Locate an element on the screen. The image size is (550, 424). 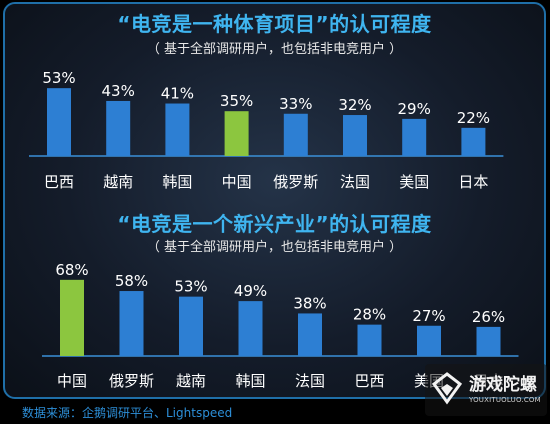
chart1-value-label-3: 35% is located at coordinates (236, 101).